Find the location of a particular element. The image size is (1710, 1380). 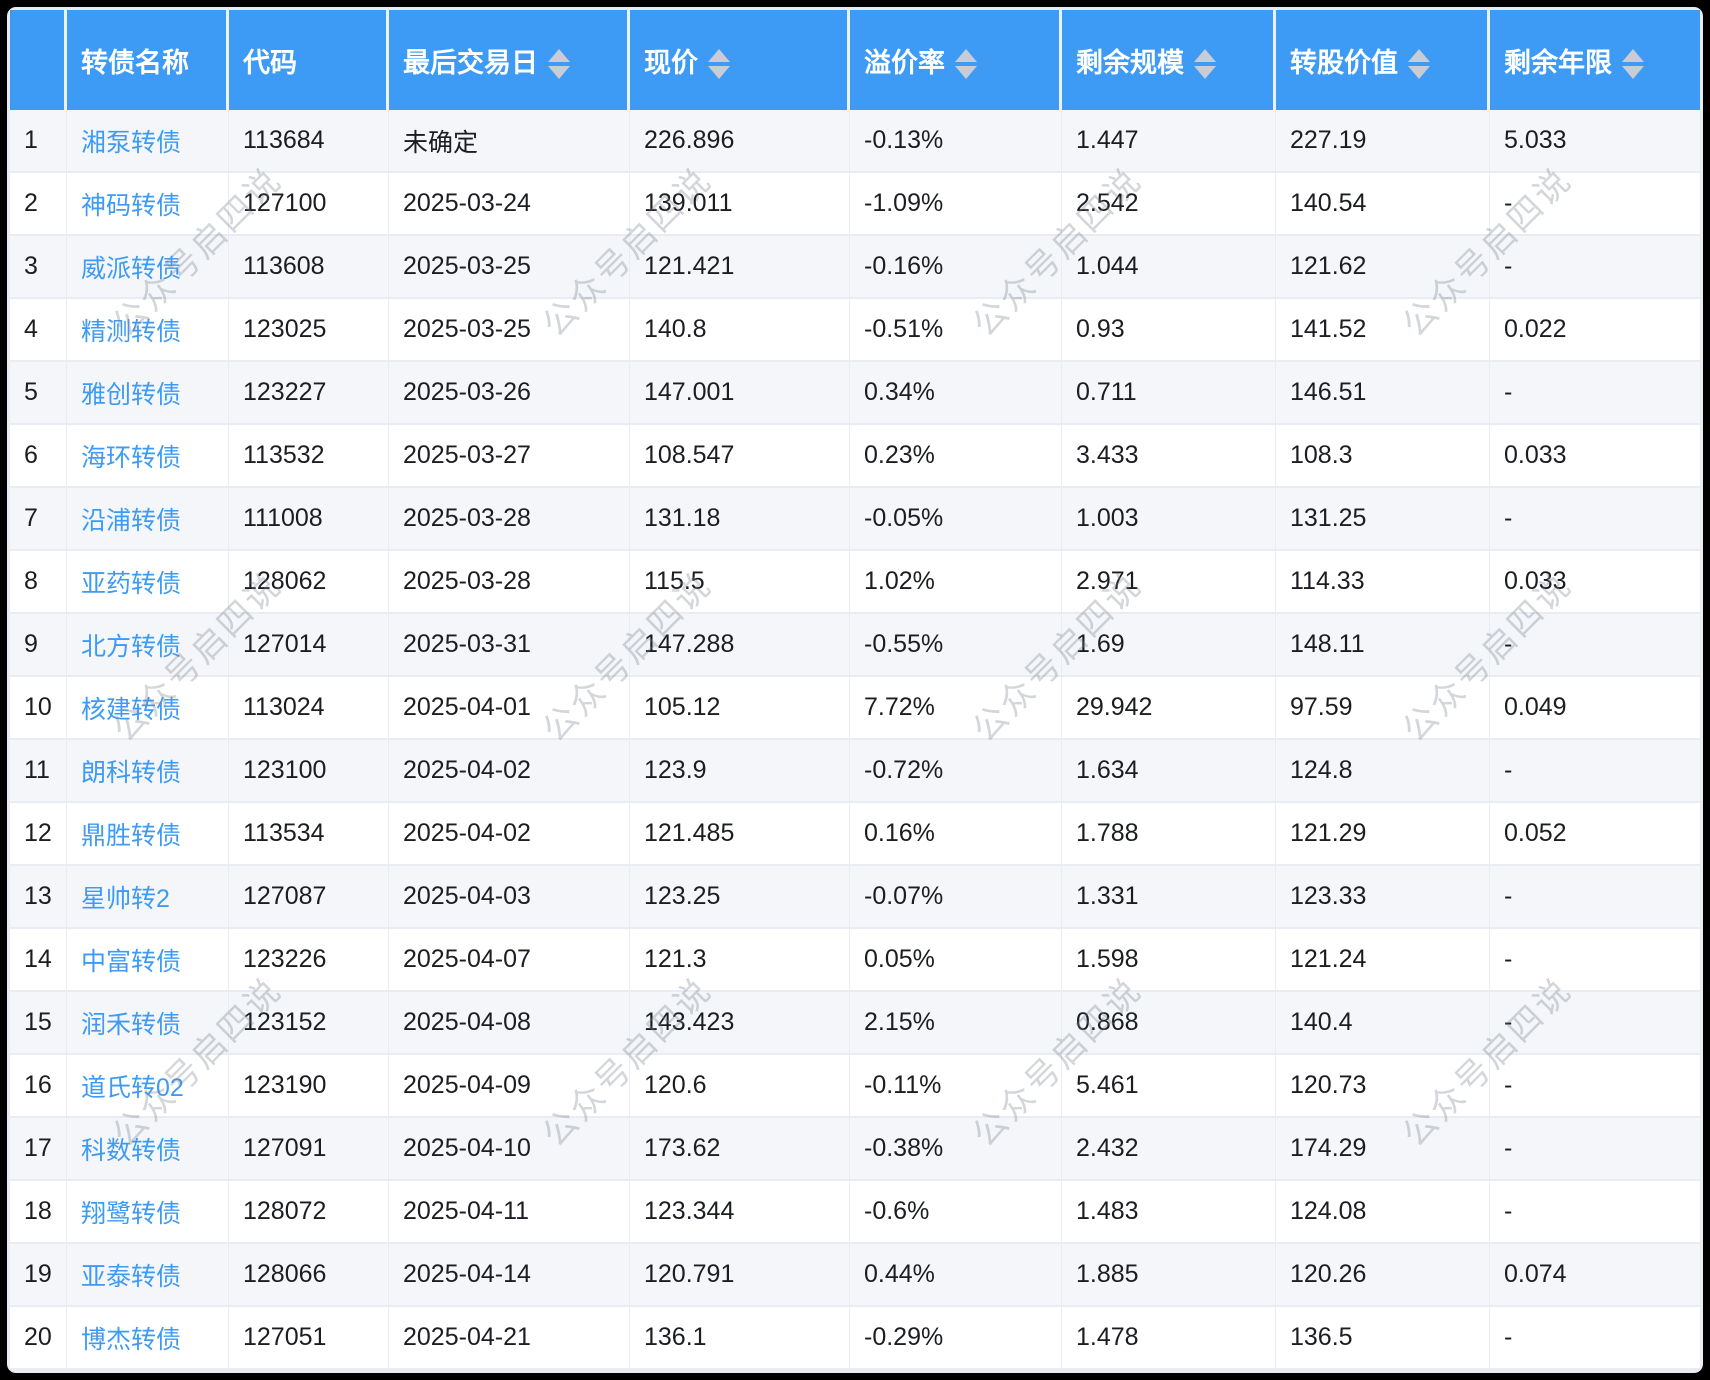

column-header-label: 剩余规模 is located at coordinates (1130, 62).